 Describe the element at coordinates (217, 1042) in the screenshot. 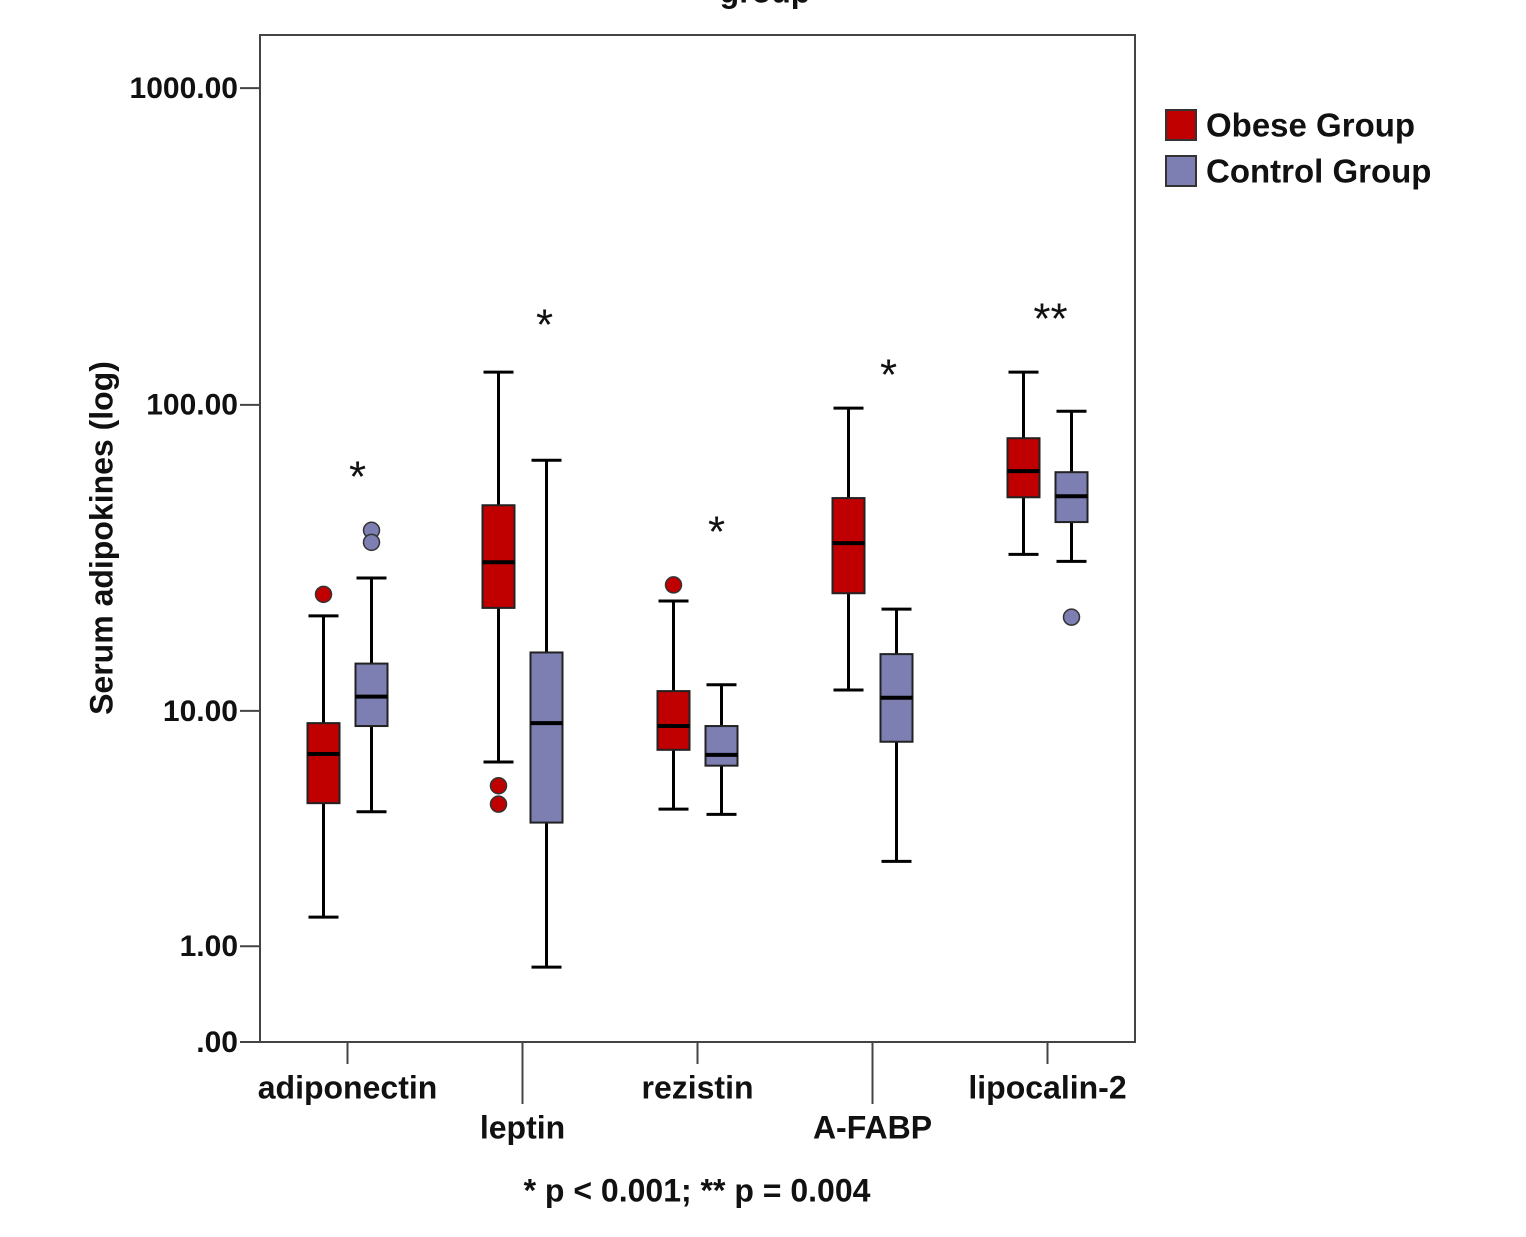

I see `y-tick-label: .00` at that location.